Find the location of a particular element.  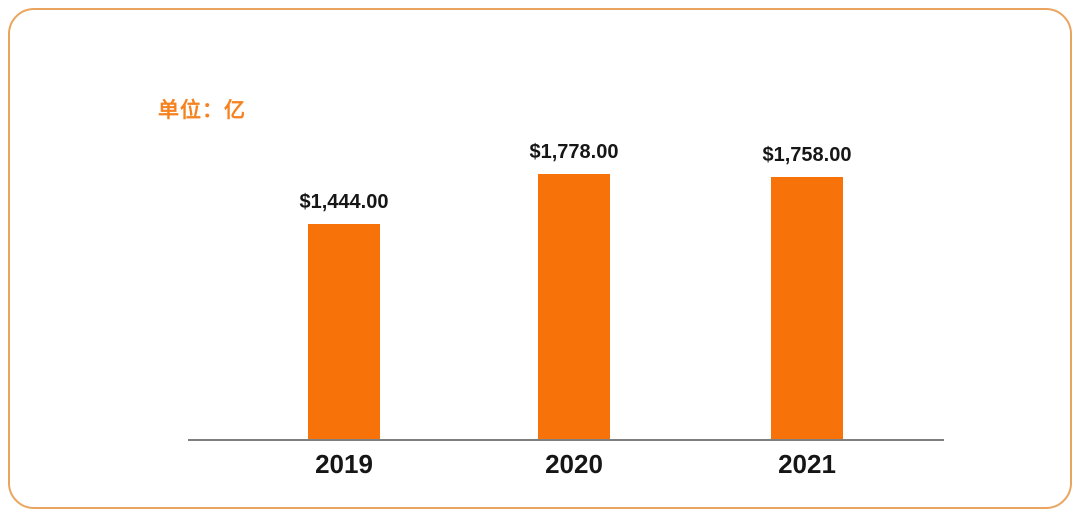

x-axis-label: 2020 is located at coordinates (574, 464).